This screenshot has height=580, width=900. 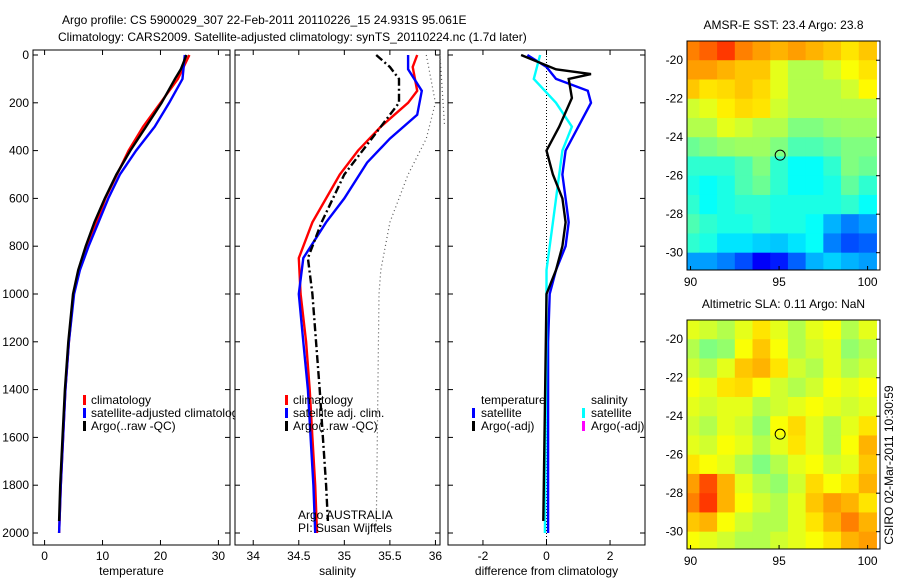 I want to click on map-axes-box, so click(x=783, y=155).